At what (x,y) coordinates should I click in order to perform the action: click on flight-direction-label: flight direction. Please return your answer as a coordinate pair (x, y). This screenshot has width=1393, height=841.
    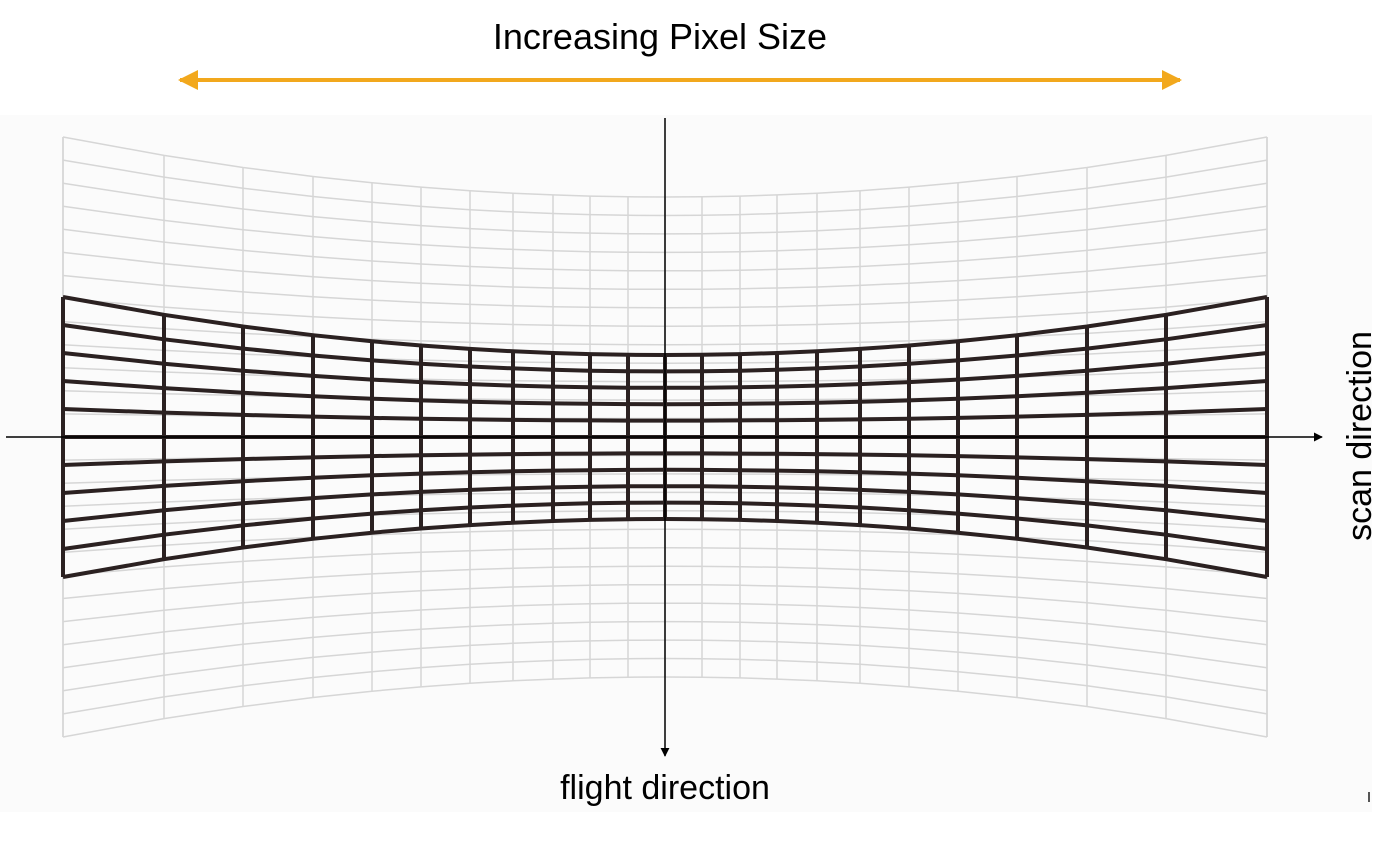
    Looking at the image, I should click on (665, 788).